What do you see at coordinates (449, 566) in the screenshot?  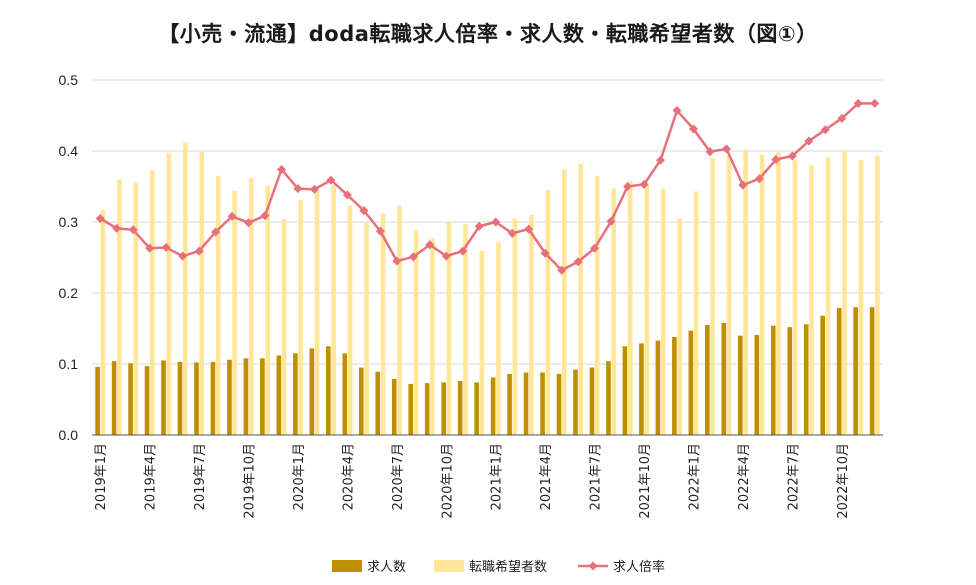 I see `legend-swatch` at bounding box center [449, 566].